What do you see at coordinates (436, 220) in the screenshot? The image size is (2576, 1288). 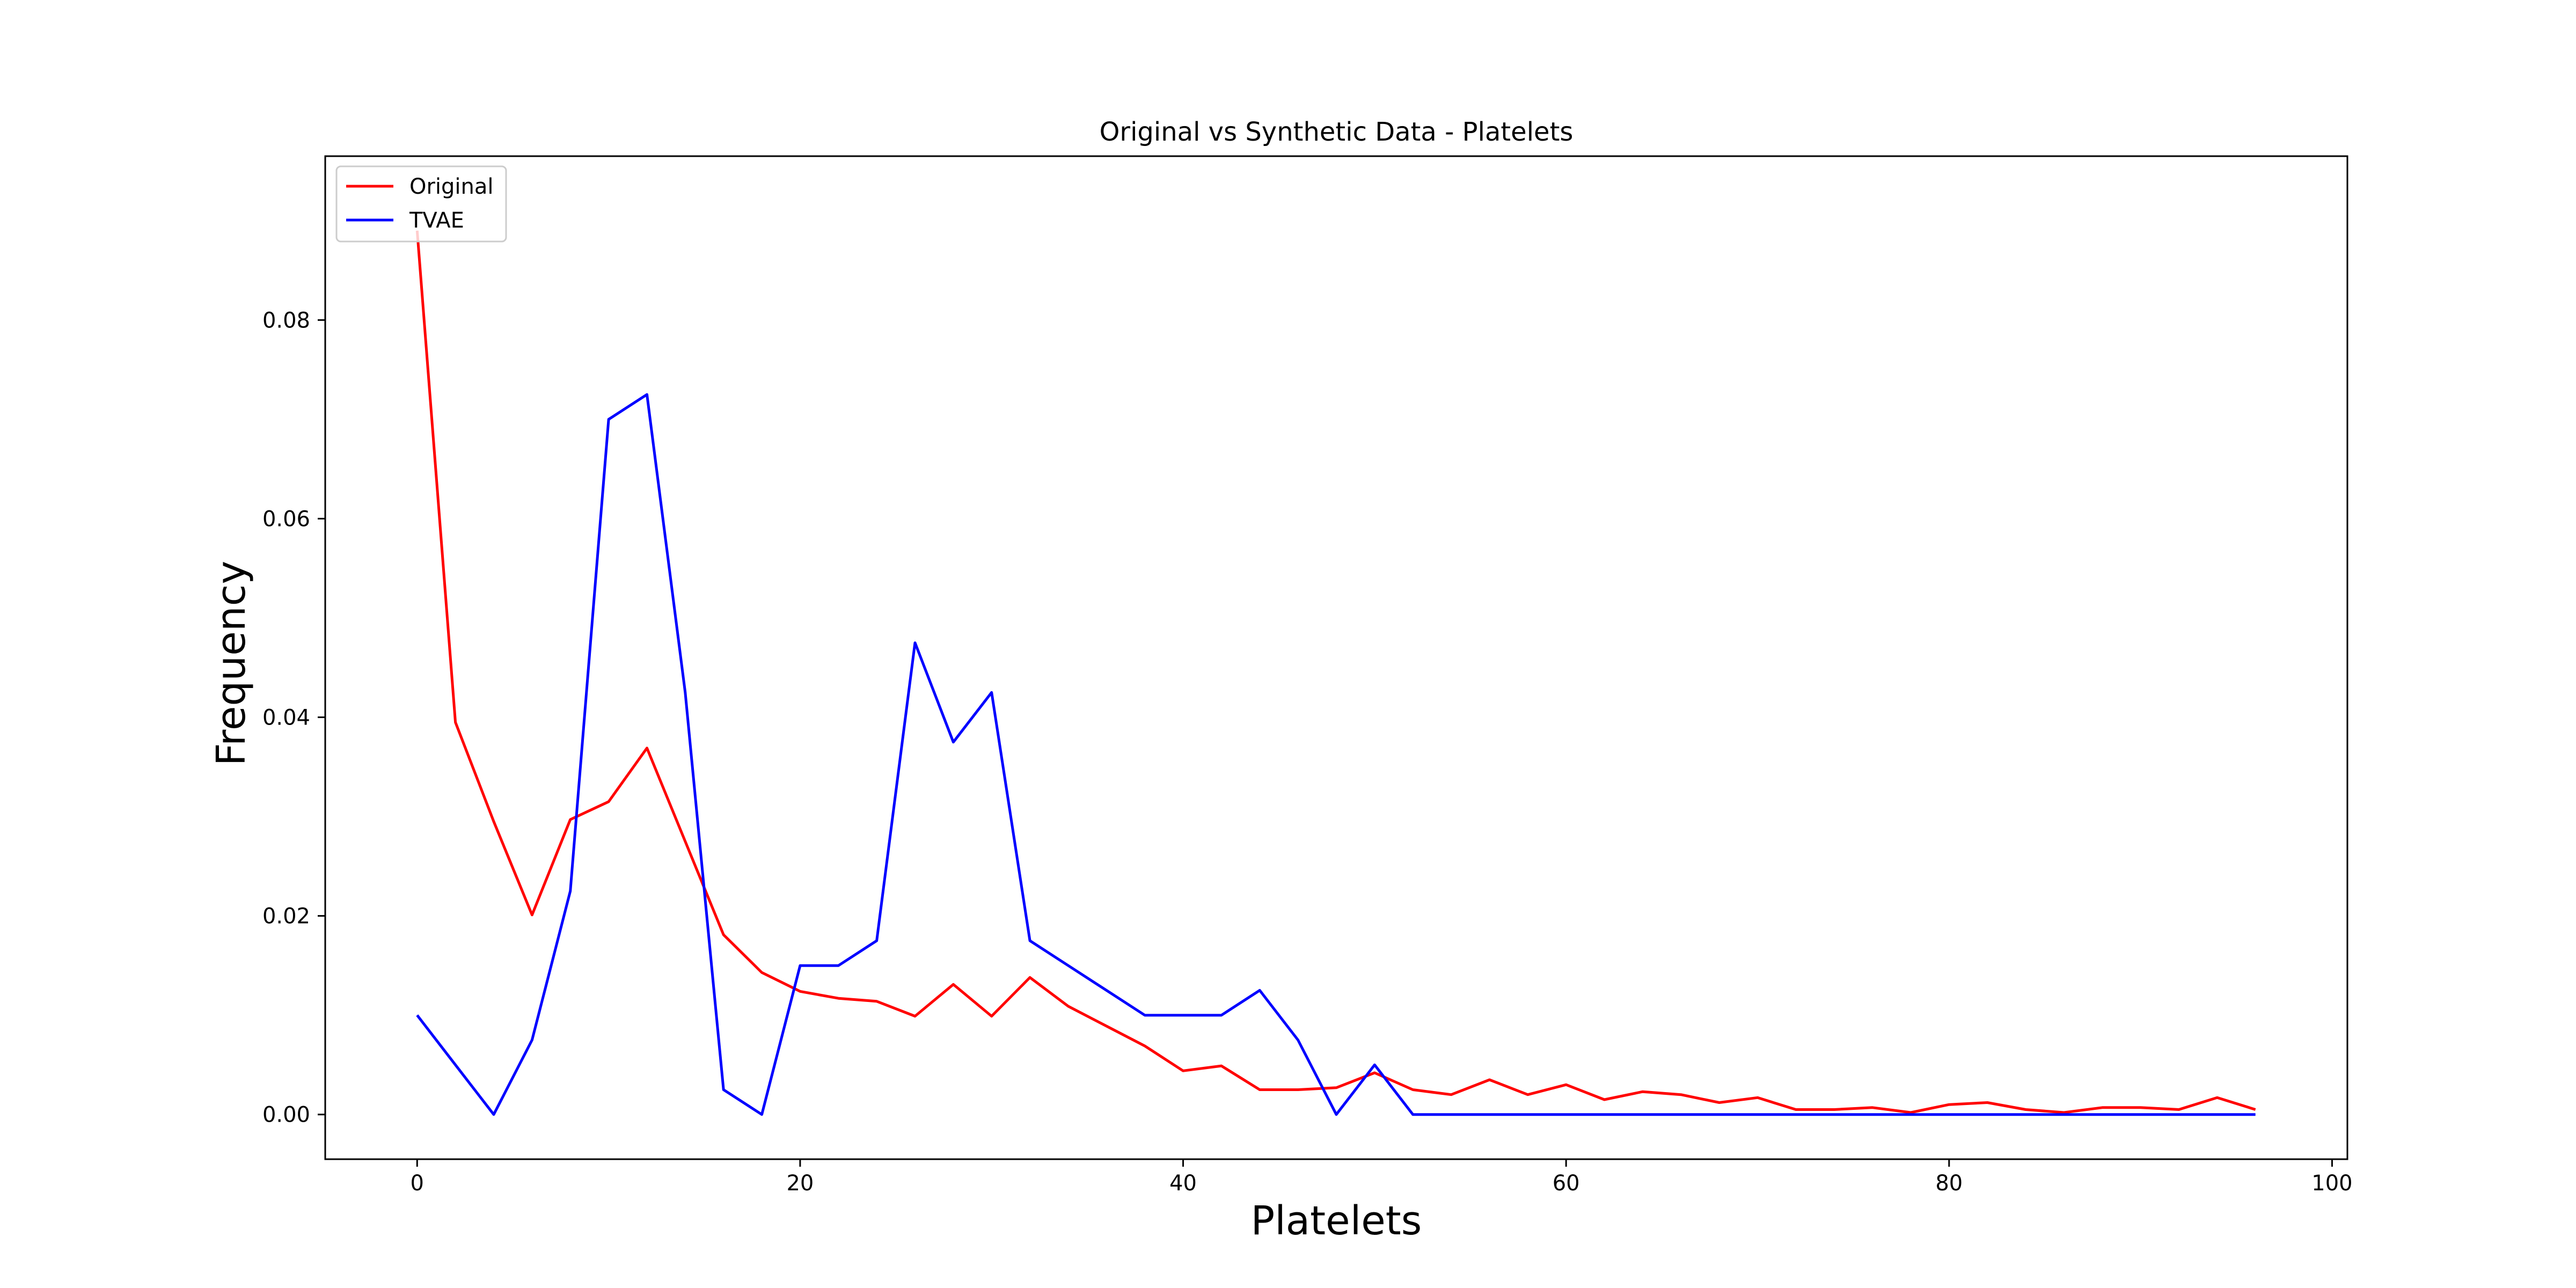 I see `legend-label-tvae: TVAE` at bounding box center [436, 220].